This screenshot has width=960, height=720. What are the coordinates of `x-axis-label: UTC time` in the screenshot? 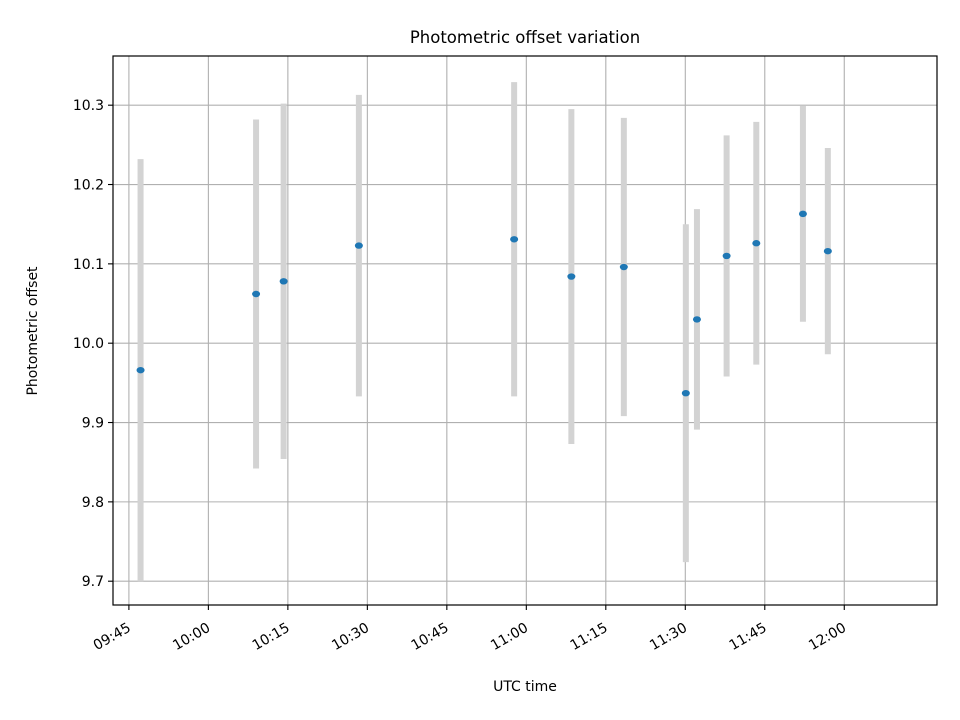 It's located at (525, 687).